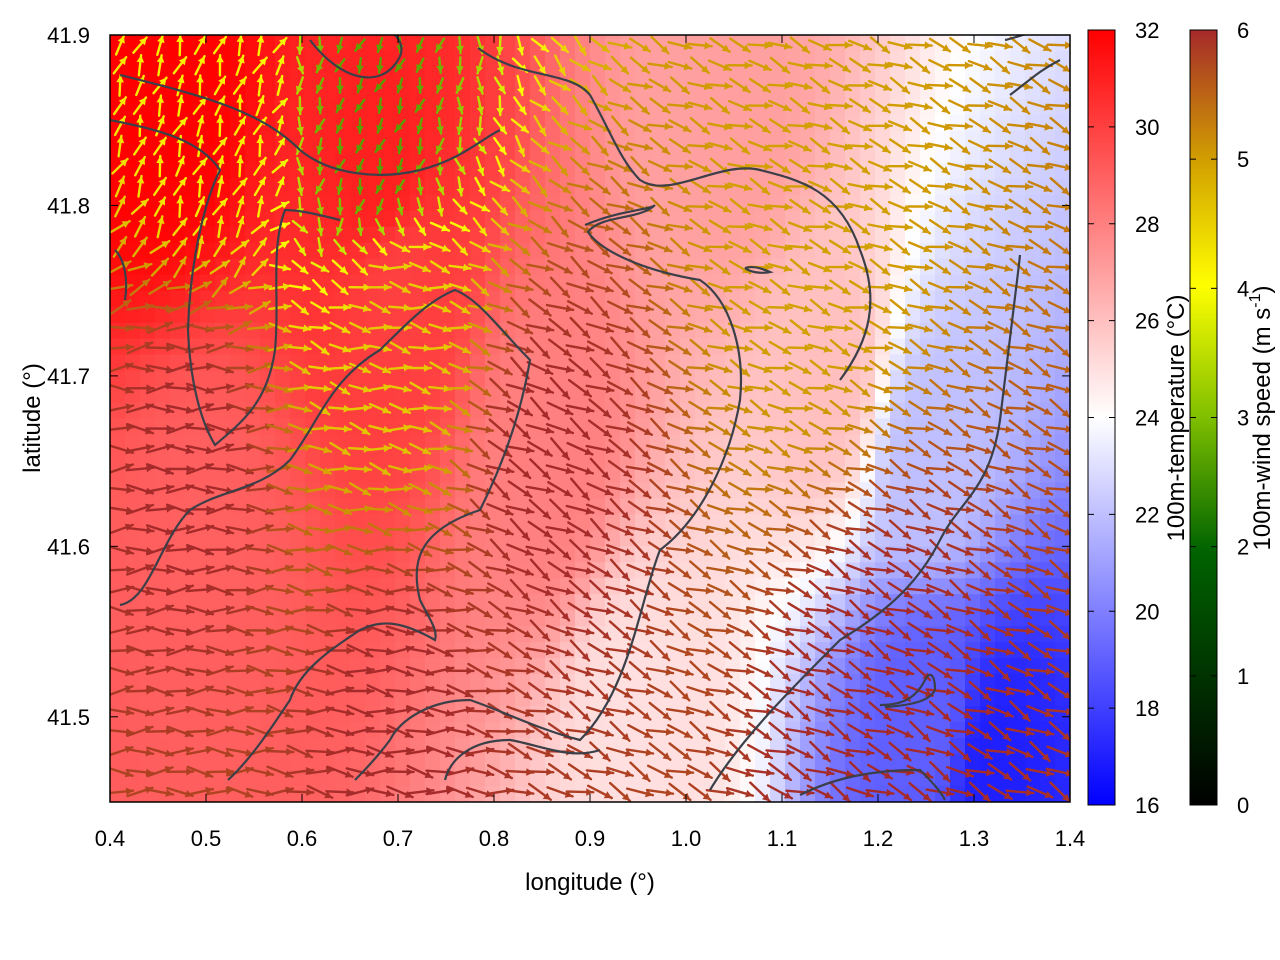 Image resolution: width=1280 pixels, height=960 pixels. I want to click on x-tick-label: 0.7, so click(398, 838).